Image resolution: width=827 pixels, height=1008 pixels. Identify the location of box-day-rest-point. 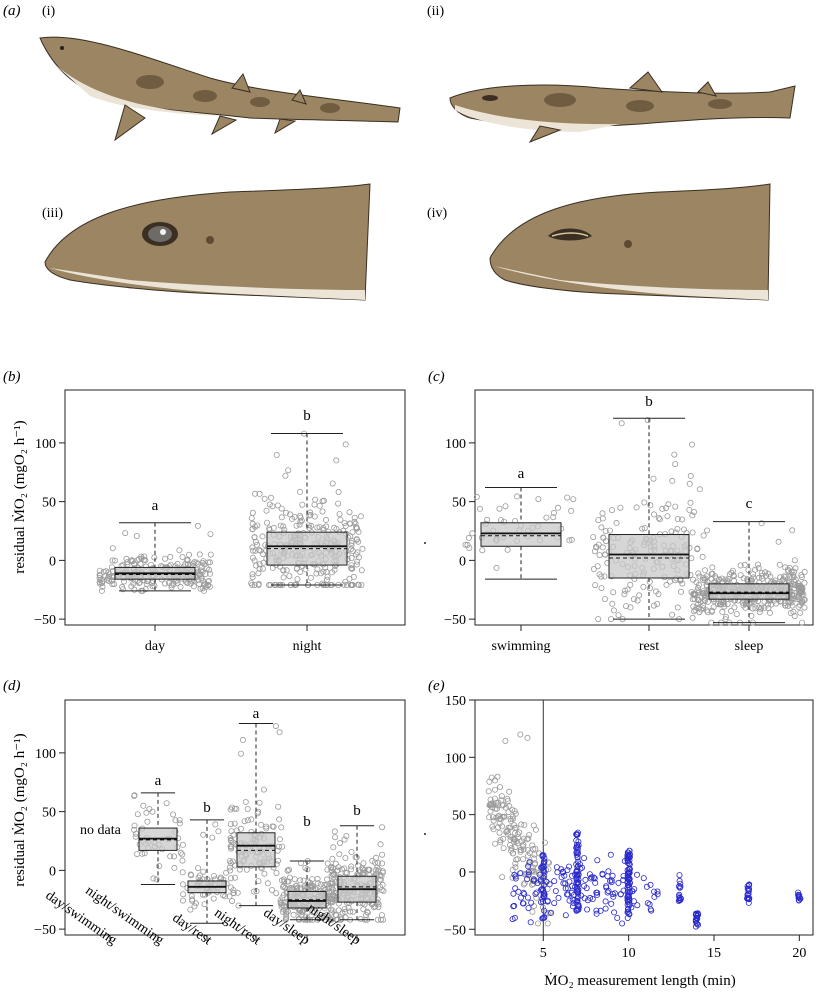
(230, 878).